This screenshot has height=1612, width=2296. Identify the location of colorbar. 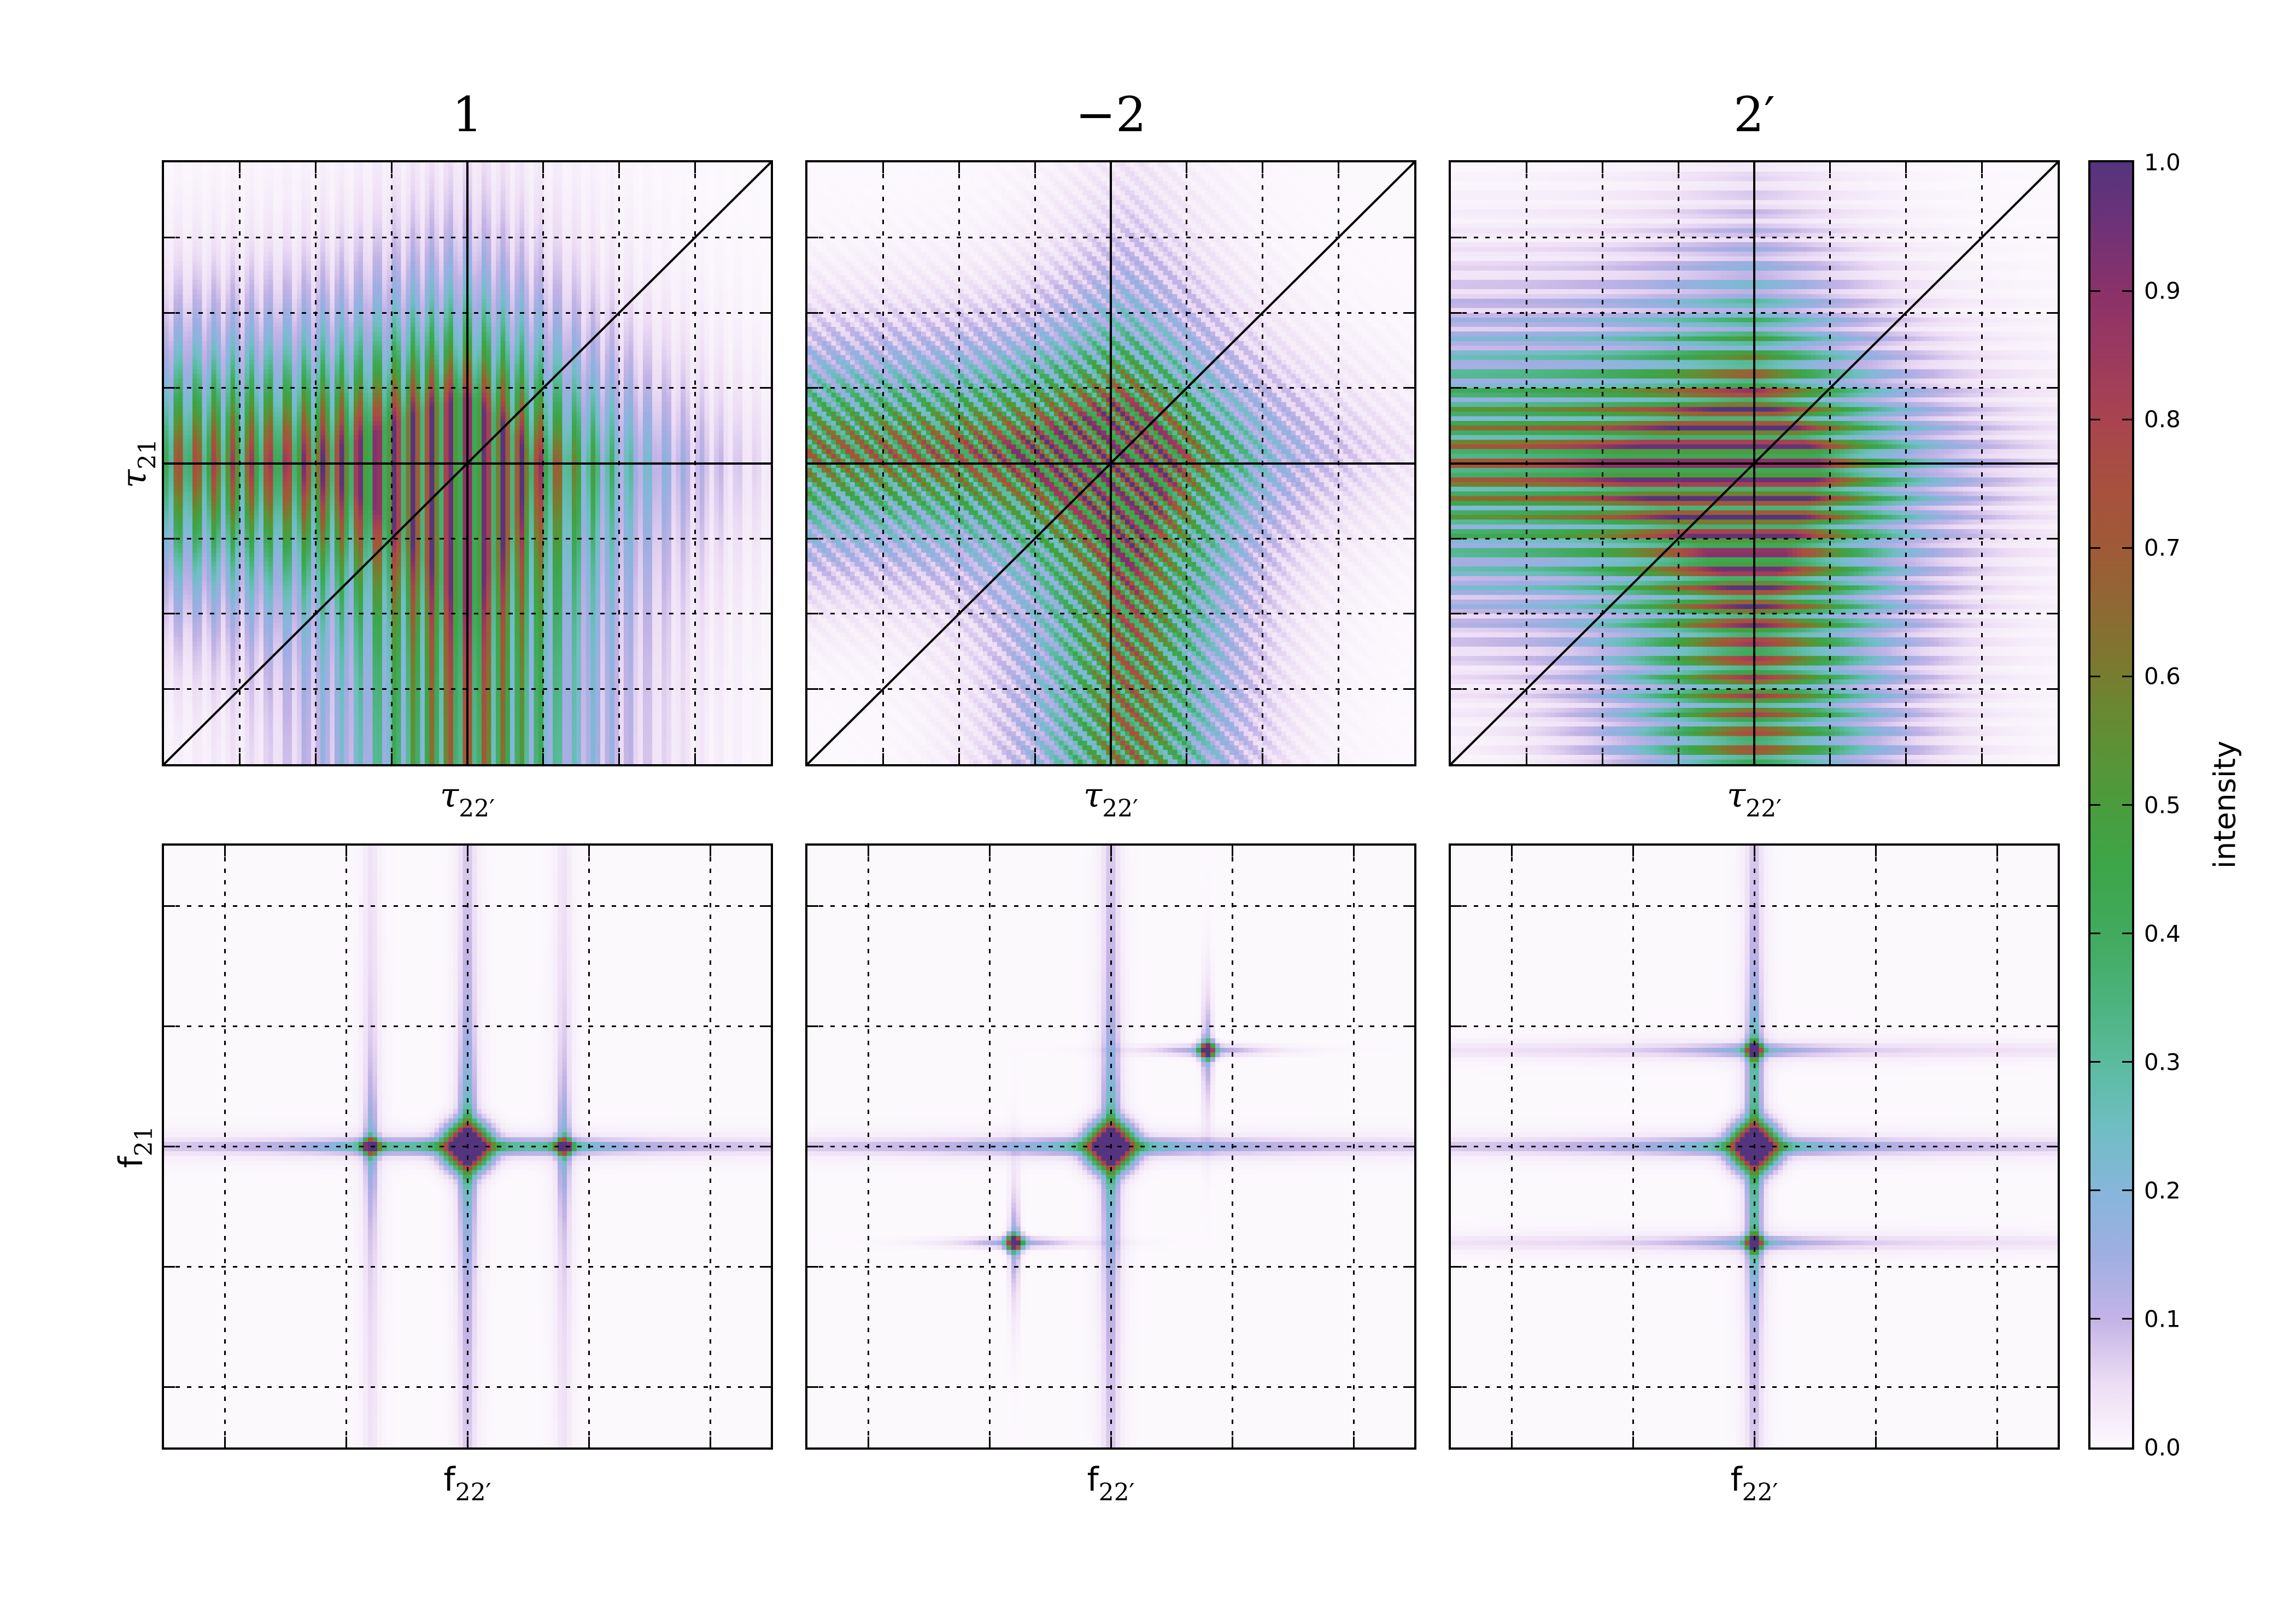
(2111, 805).